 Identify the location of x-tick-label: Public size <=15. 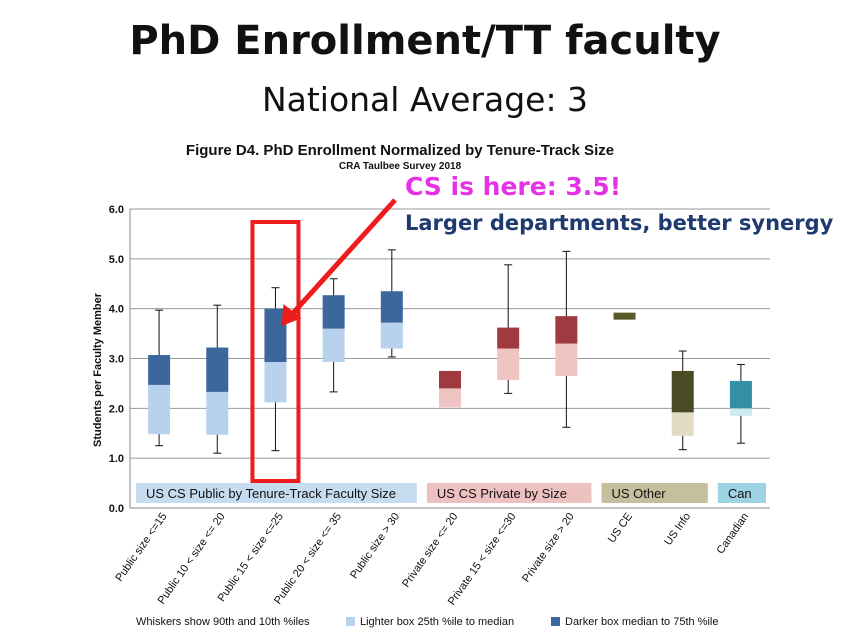
(141, 547).